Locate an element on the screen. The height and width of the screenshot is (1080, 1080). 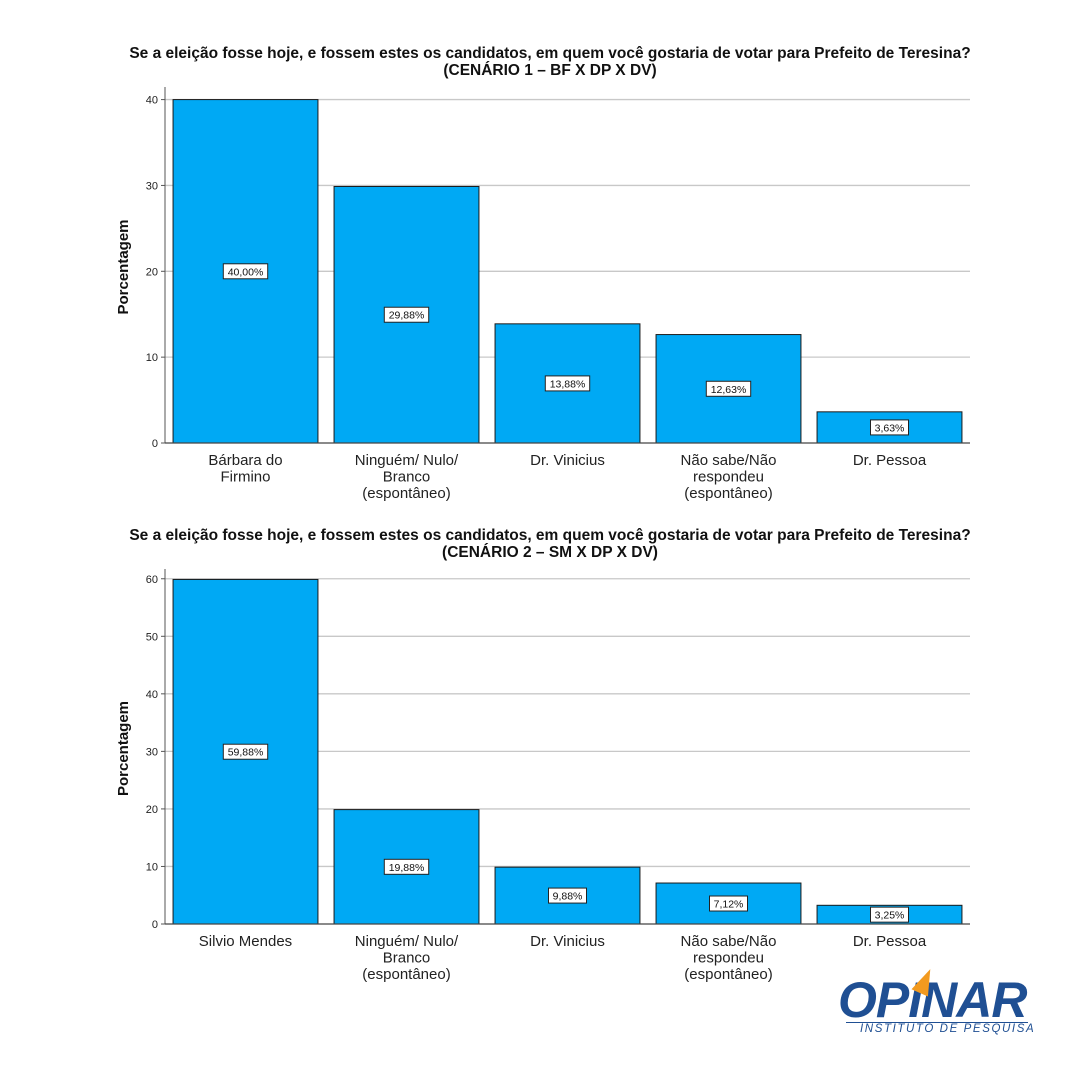
chart-1-y-tick-label-0: 0 is located at coordinates (155, 444).